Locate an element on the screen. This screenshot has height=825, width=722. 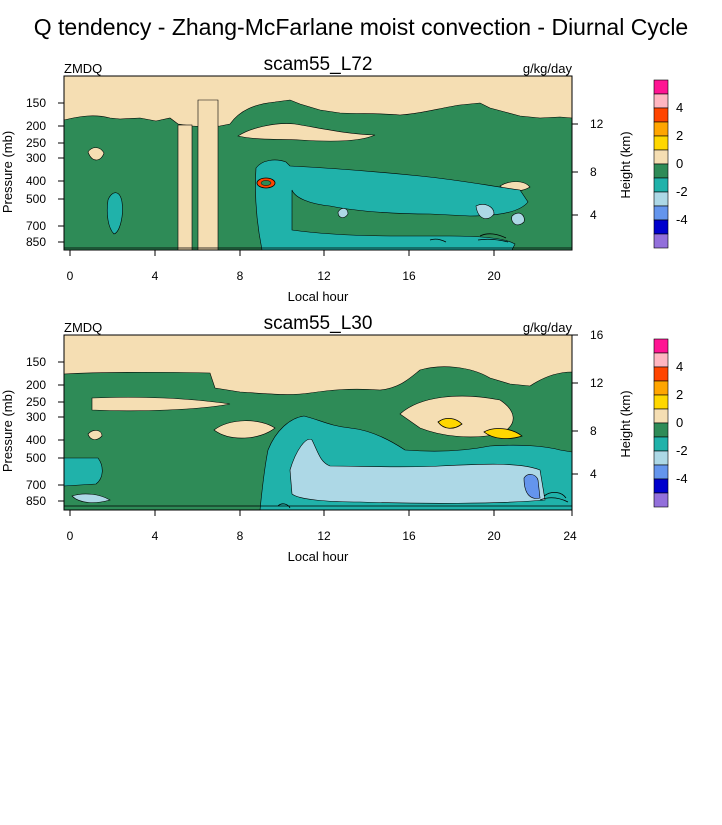
panel2-colorbar is located at coordinates (661, 423).